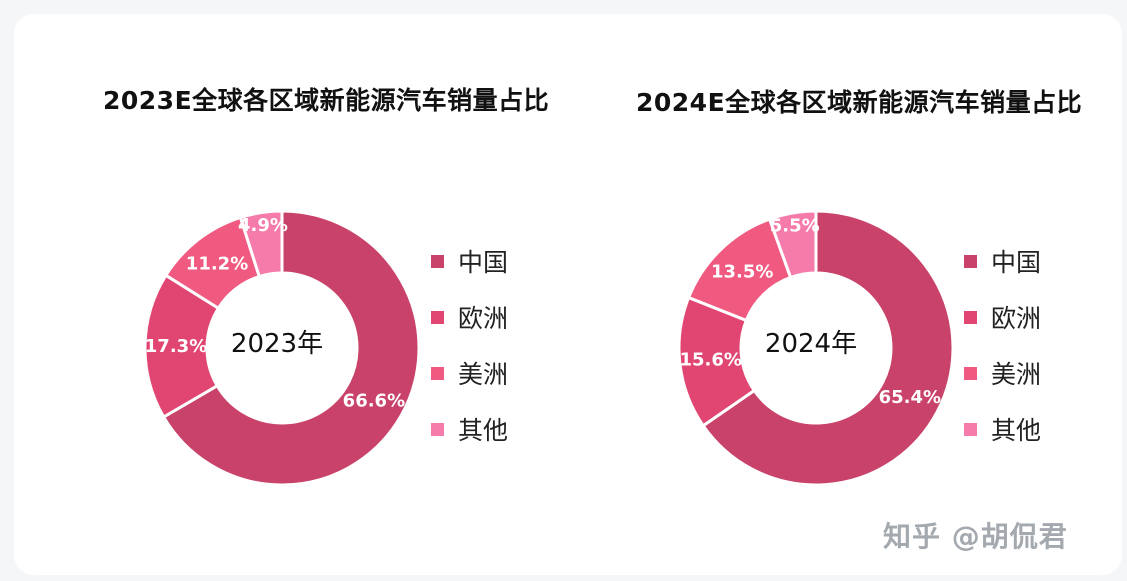 This screenshot has width=1127, height=581. What do you see at coordinates (975, 536) in the screenshot?
I see `watermark: 知乎 @胡侃君` at bounding box center [975, 536].